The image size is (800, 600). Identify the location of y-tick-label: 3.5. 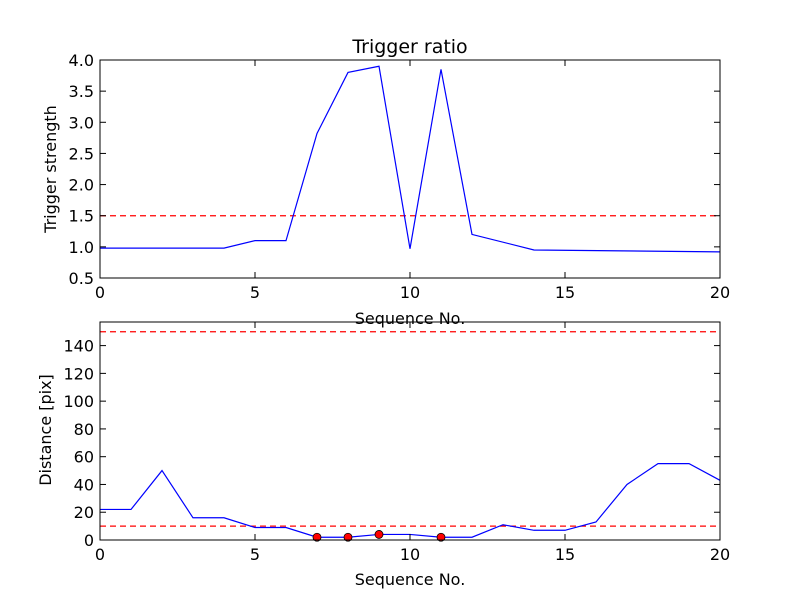
(81, 91).